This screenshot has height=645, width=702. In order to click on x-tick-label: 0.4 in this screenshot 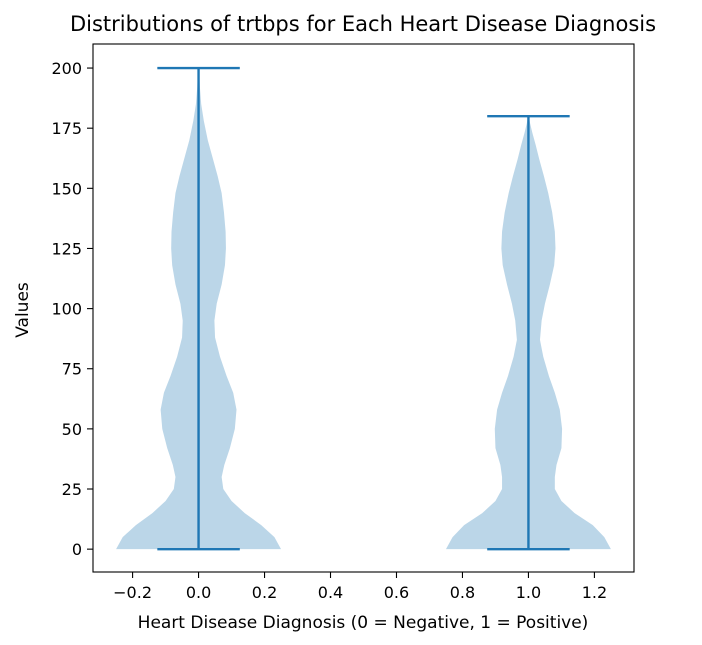, I will do `click(330, 592)`.